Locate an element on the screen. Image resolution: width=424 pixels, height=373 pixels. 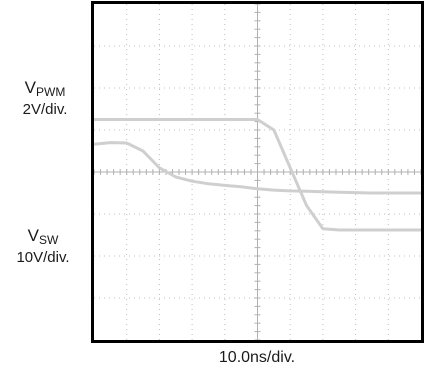
x-axis-label: 10.0ns/div. is located at coordinates (257, 357).